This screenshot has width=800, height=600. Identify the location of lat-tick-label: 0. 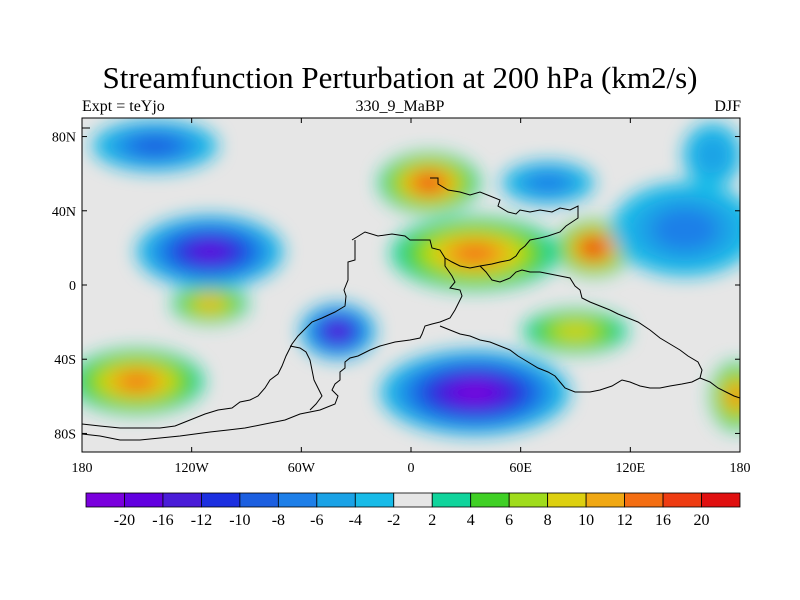
(72, 286).